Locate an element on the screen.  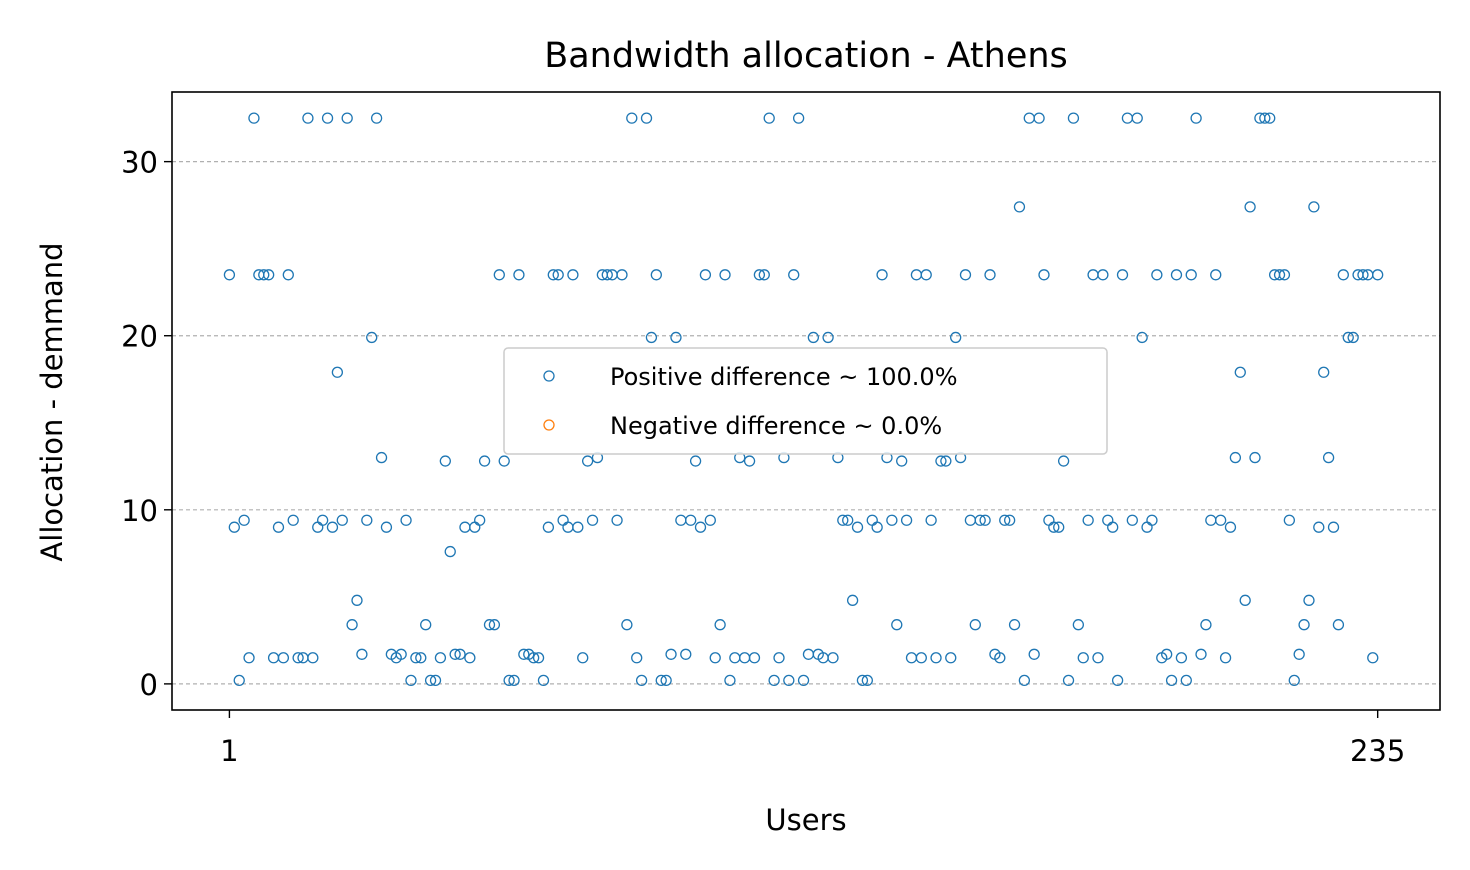
y-tick-label: 30 is located at coordinates (139, 163).